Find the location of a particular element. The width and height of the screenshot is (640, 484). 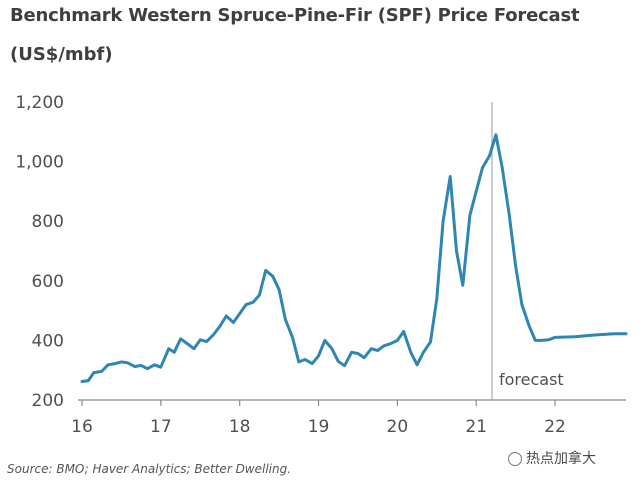

x-tick-label: 22 is located at coordinates (555, 427).